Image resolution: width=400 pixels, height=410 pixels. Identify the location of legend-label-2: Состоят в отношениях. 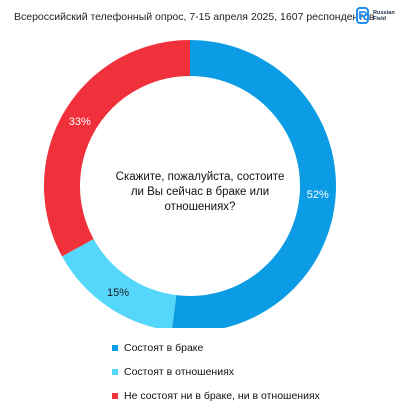
(179, 372).